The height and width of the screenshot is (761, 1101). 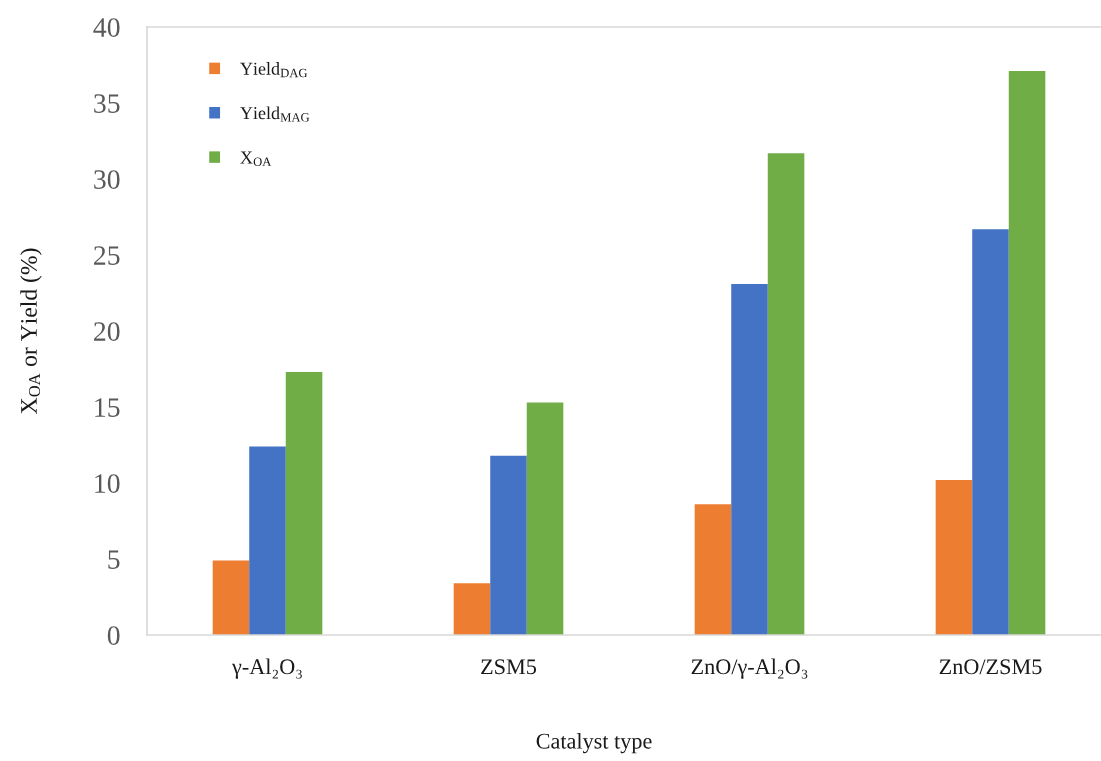 I want to click on y-tick-label: 25, so click(x=107, y=255).